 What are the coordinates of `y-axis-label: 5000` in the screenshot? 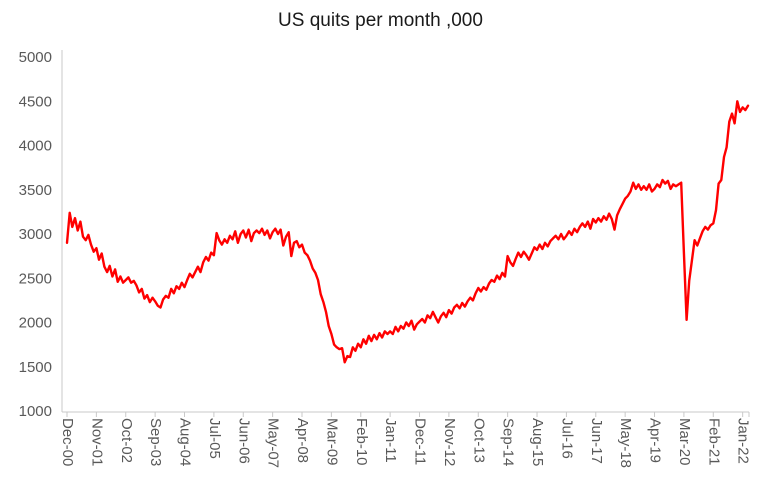 It's located at (35, 57).